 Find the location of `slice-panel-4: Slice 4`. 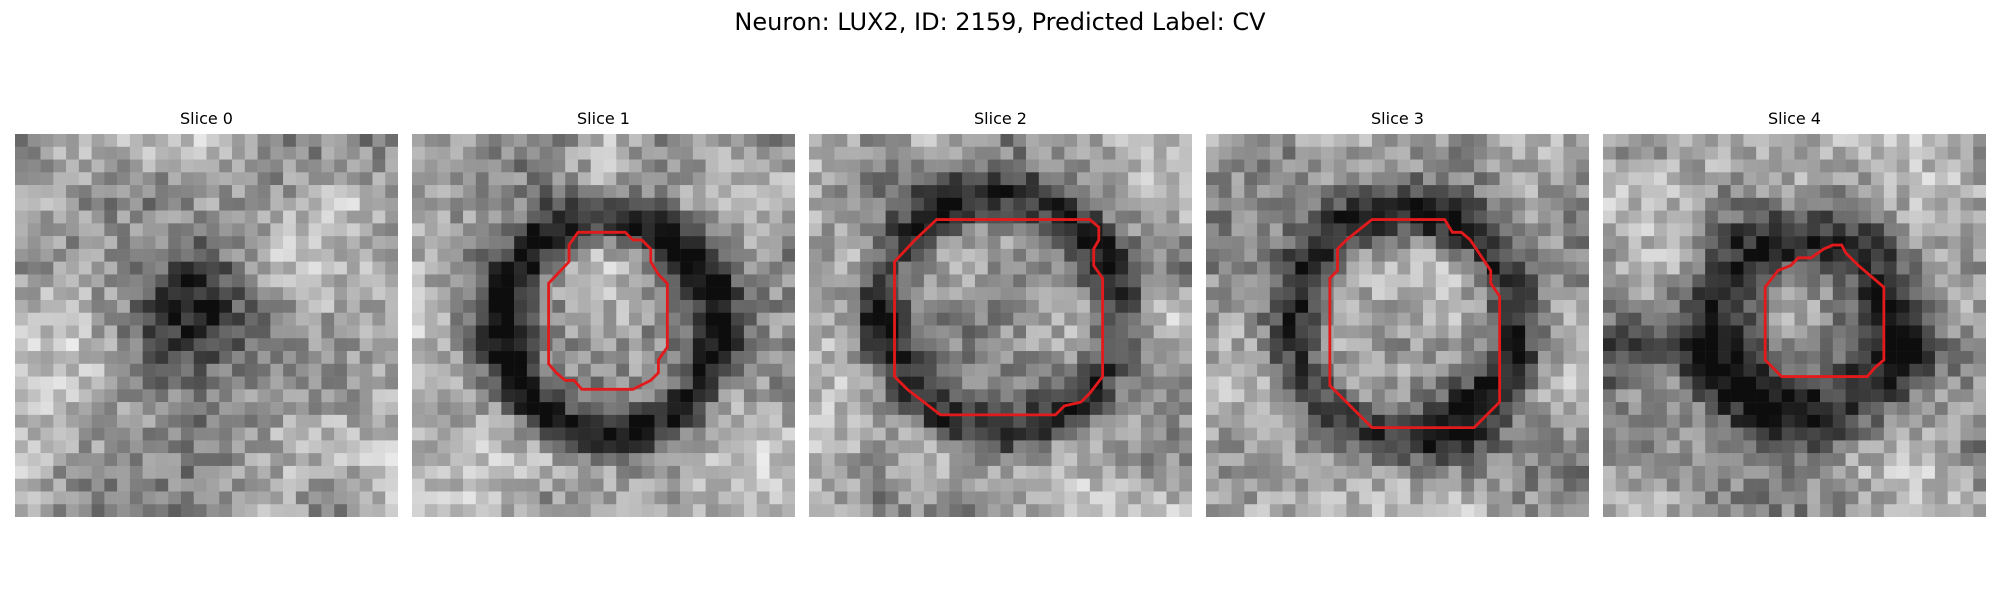

slice-panel-4: Slice 4 is located at coordinates (1794, 312).